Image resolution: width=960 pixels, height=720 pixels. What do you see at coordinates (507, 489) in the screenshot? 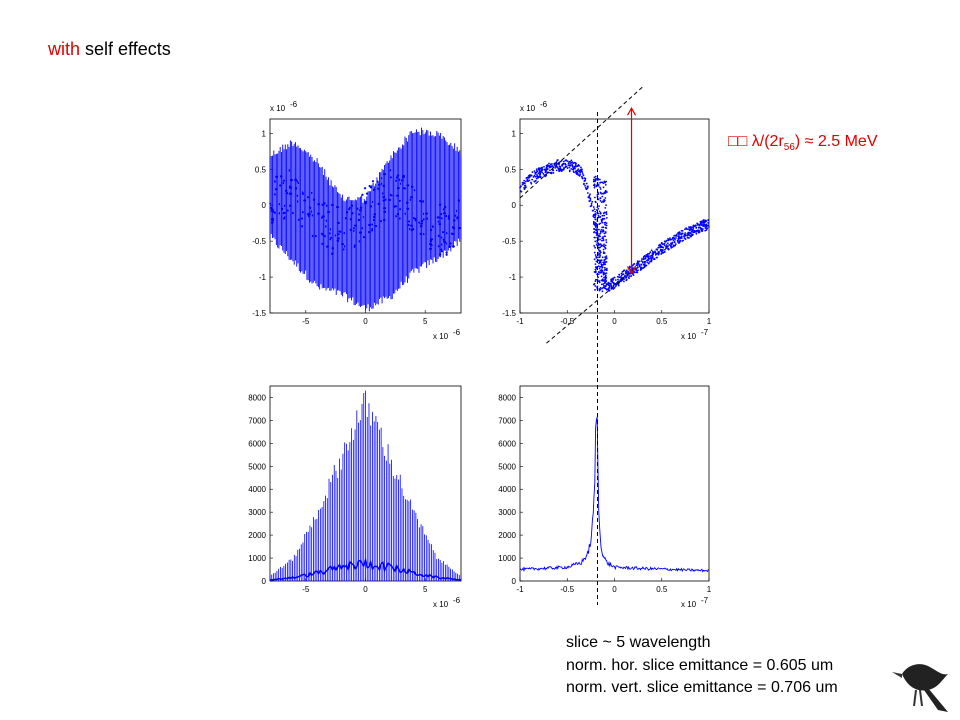
I see `y-tick-label: 4000` at bounding box center [507, 489].